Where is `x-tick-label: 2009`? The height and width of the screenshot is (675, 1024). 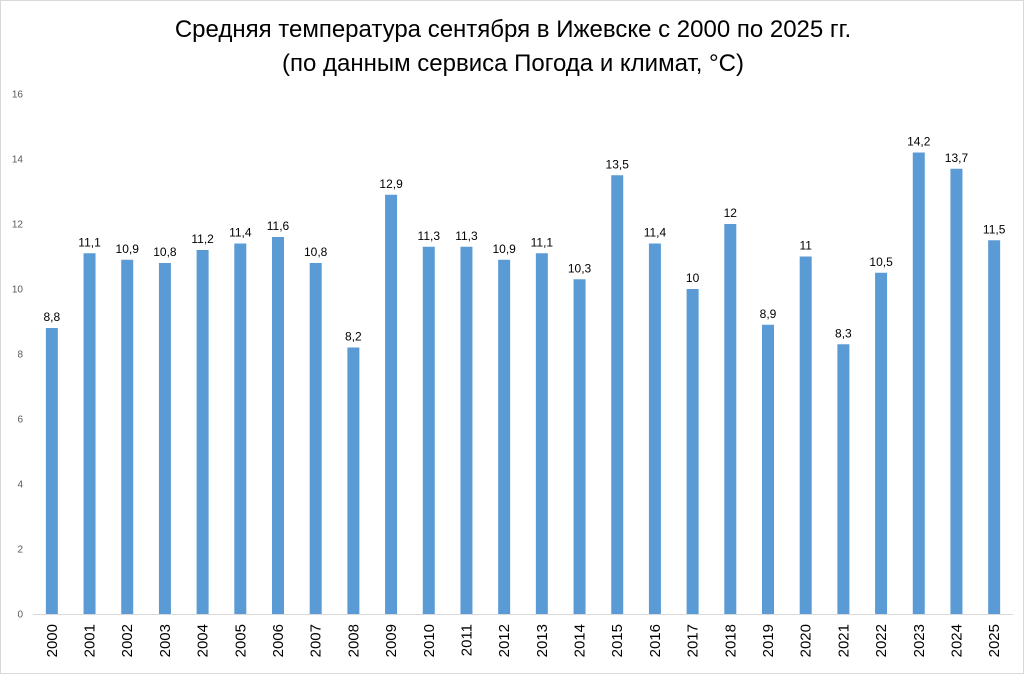 x-tick-label: 2009 is located at coordinates (391, 640).